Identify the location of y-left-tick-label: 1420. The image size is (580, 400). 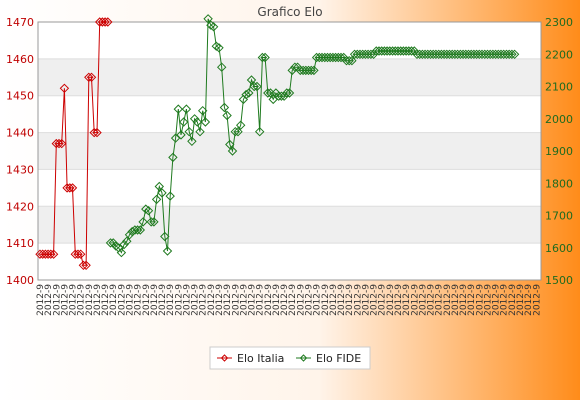
(20, 206).